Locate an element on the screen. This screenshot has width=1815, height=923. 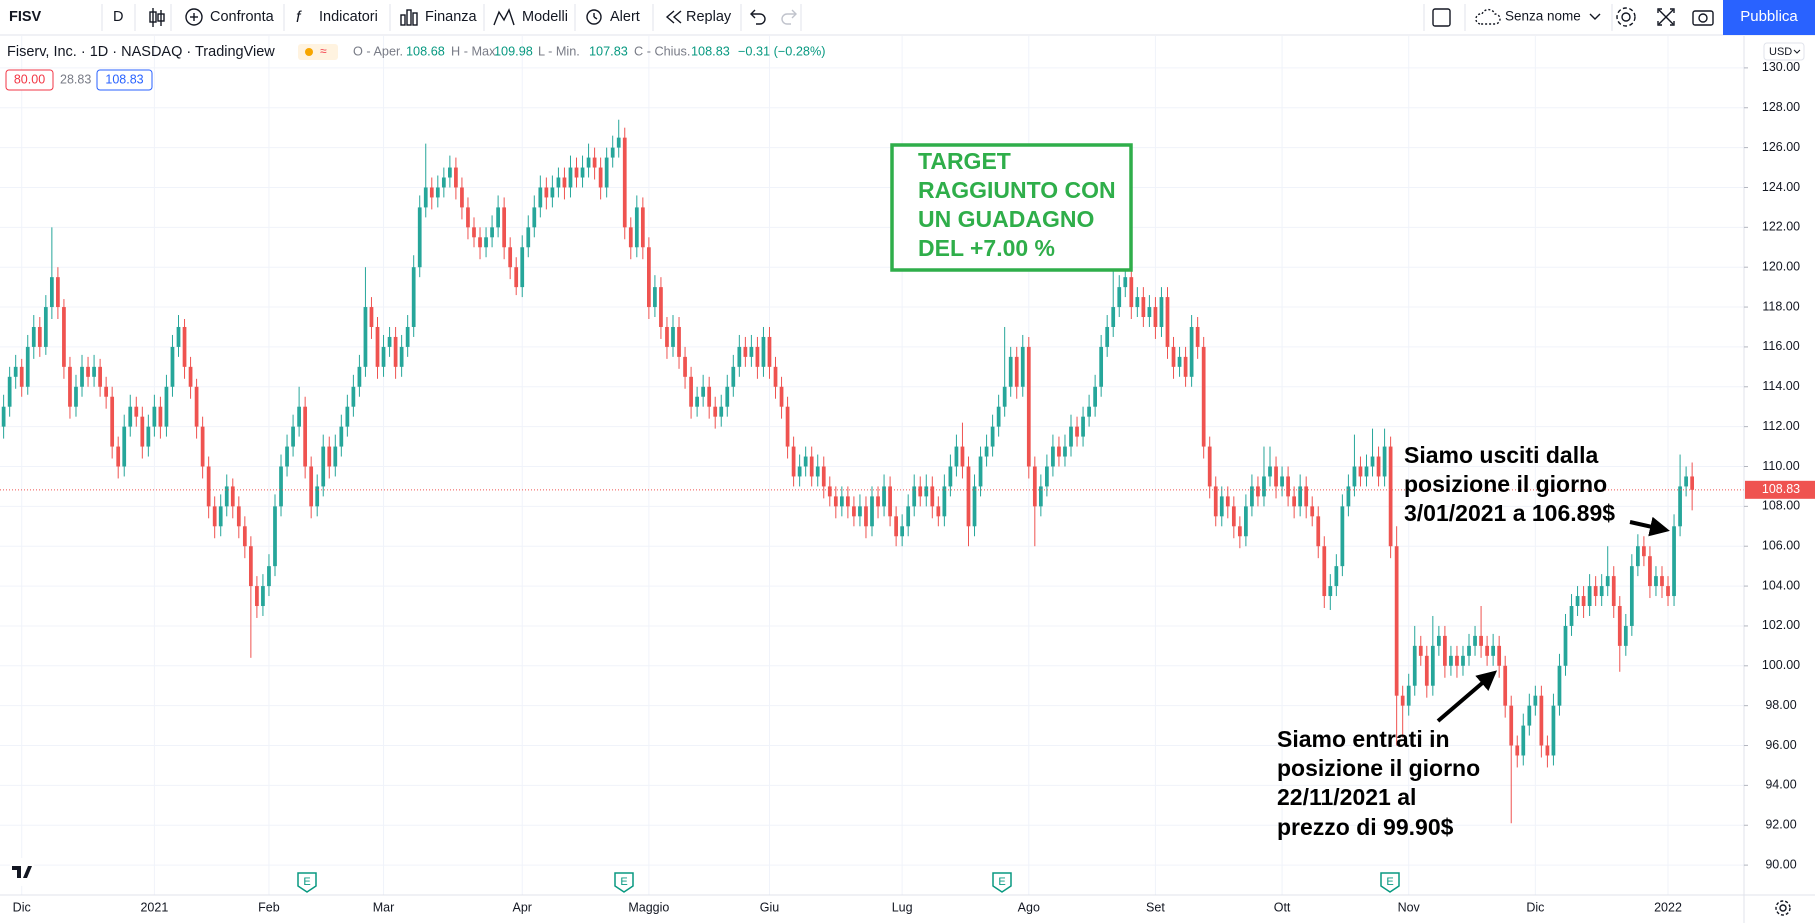
toolbar-item: Indicatori is located at coordinates (348, 17).